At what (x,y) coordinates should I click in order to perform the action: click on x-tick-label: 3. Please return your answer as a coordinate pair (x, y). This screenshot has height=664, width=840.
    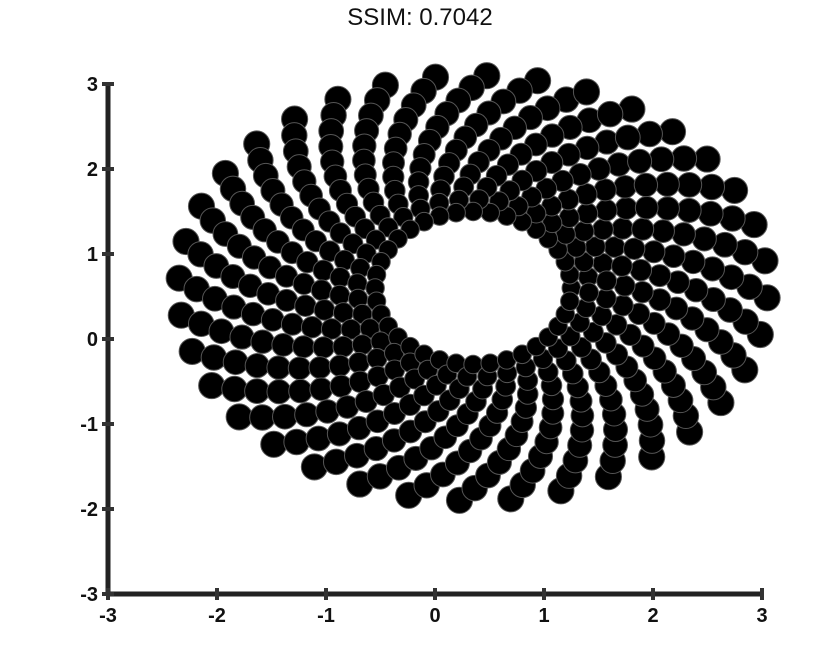
    Looking at the image, I should click on (761, 616).